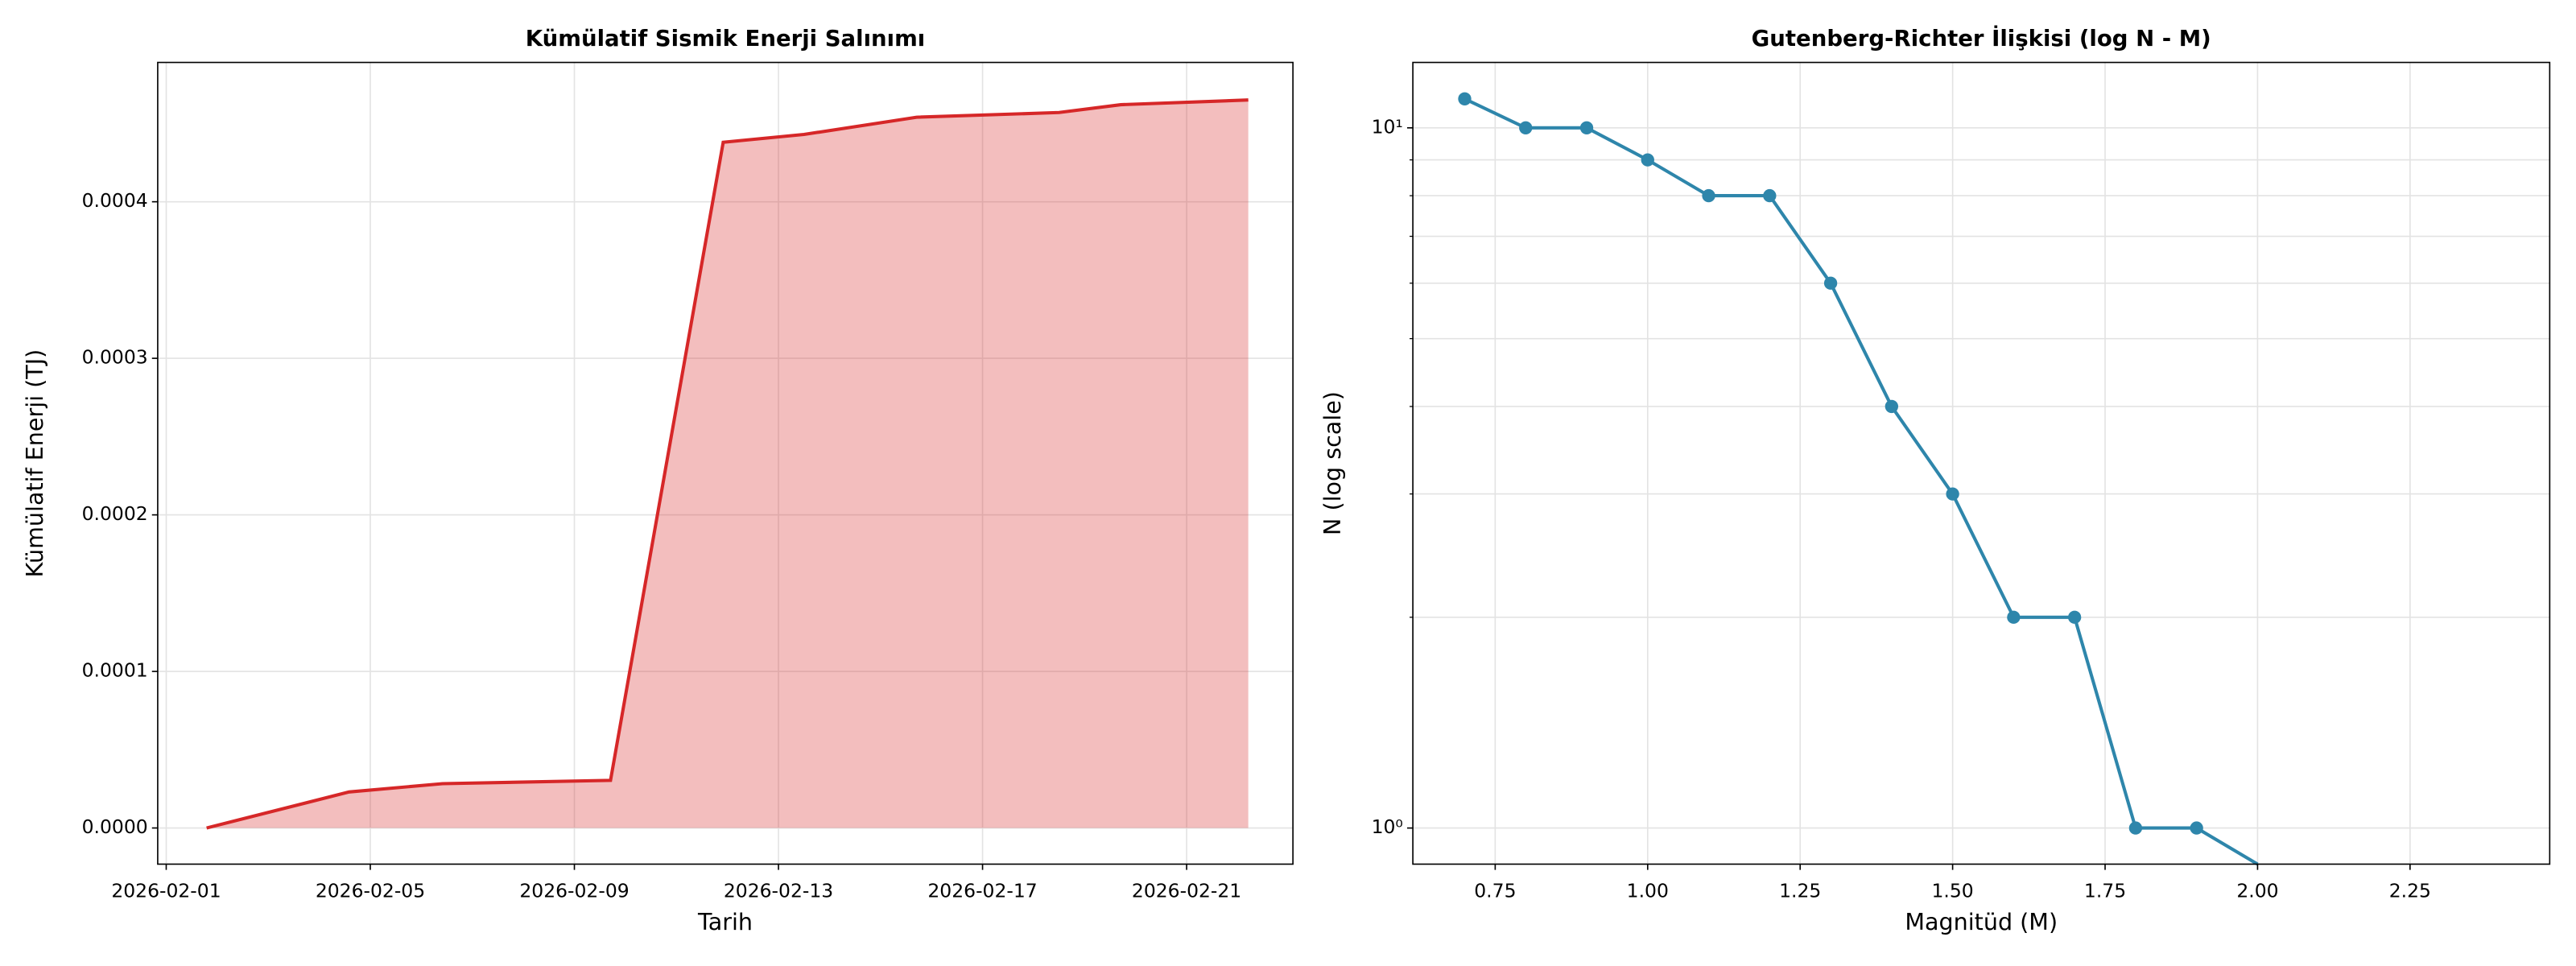 The width and height of the screenshot is (2576, 966). Describe the element at coordinates (166, 891) in the screenshot. I see `x-tick-label: 2026-02-01` at that location.